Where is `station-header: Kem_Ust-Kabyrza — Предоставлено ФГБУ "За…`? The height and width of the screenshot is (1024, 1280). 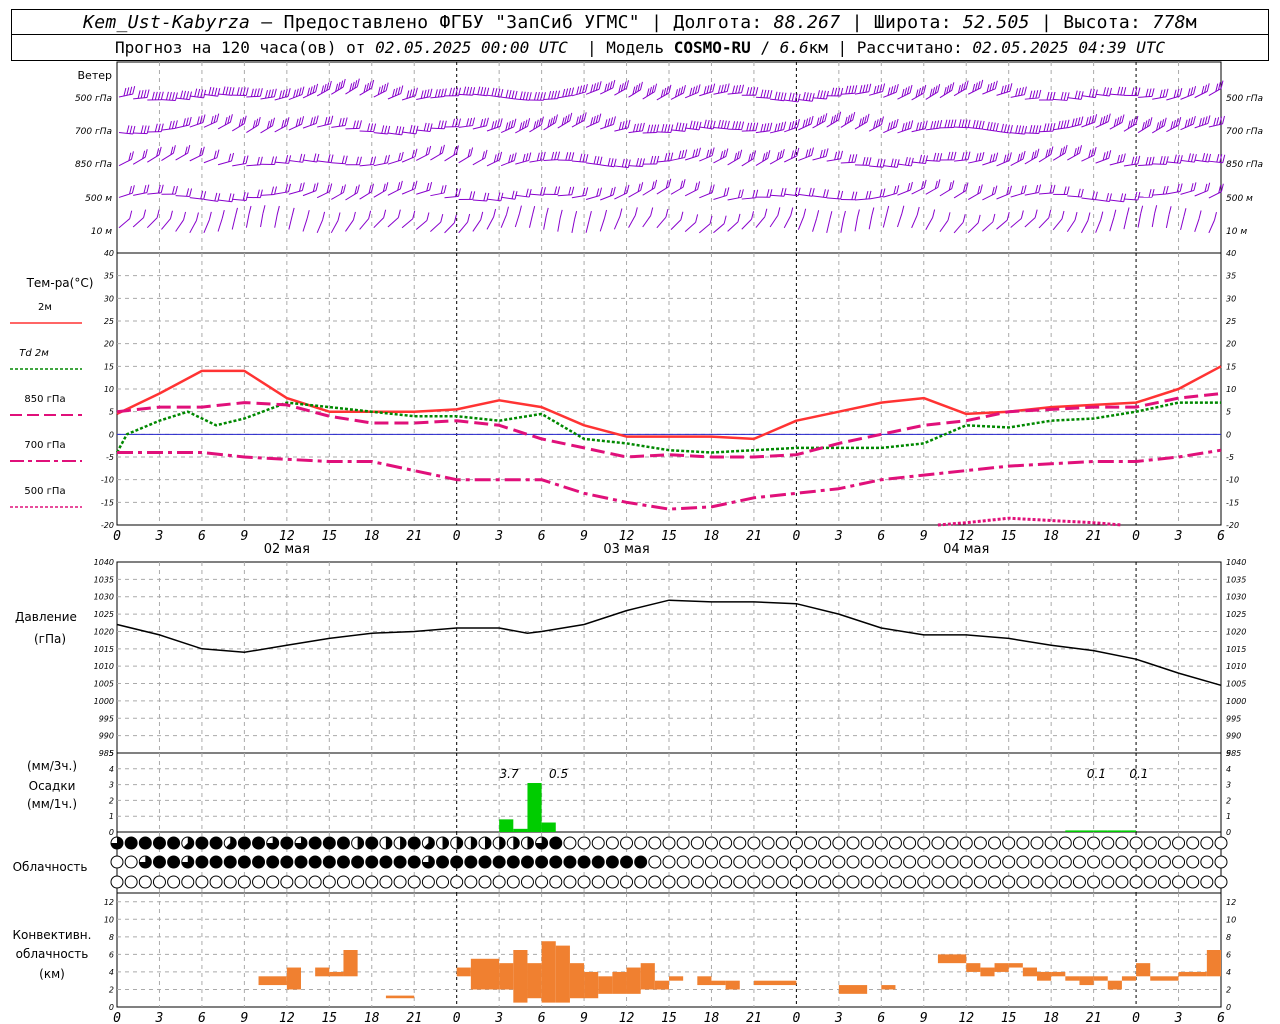 station-header: Kem_Ust-Kabyrza — Предоставлено ФГБУ "За… is located at coordinates (640, 22).